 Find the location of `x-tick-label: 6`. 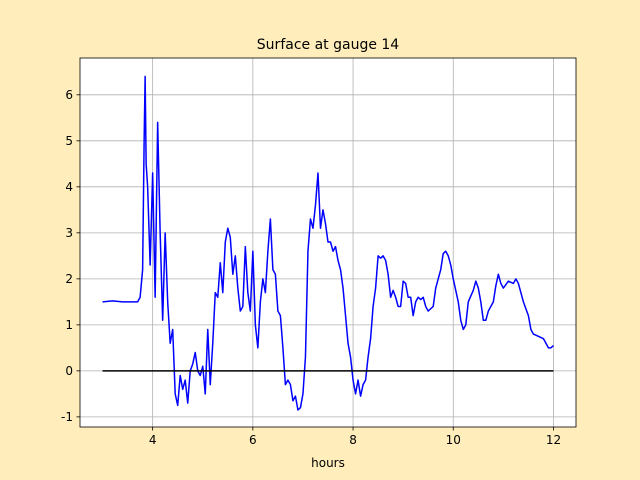

x-tick-label: 6 is located at coordinates (253, 440).